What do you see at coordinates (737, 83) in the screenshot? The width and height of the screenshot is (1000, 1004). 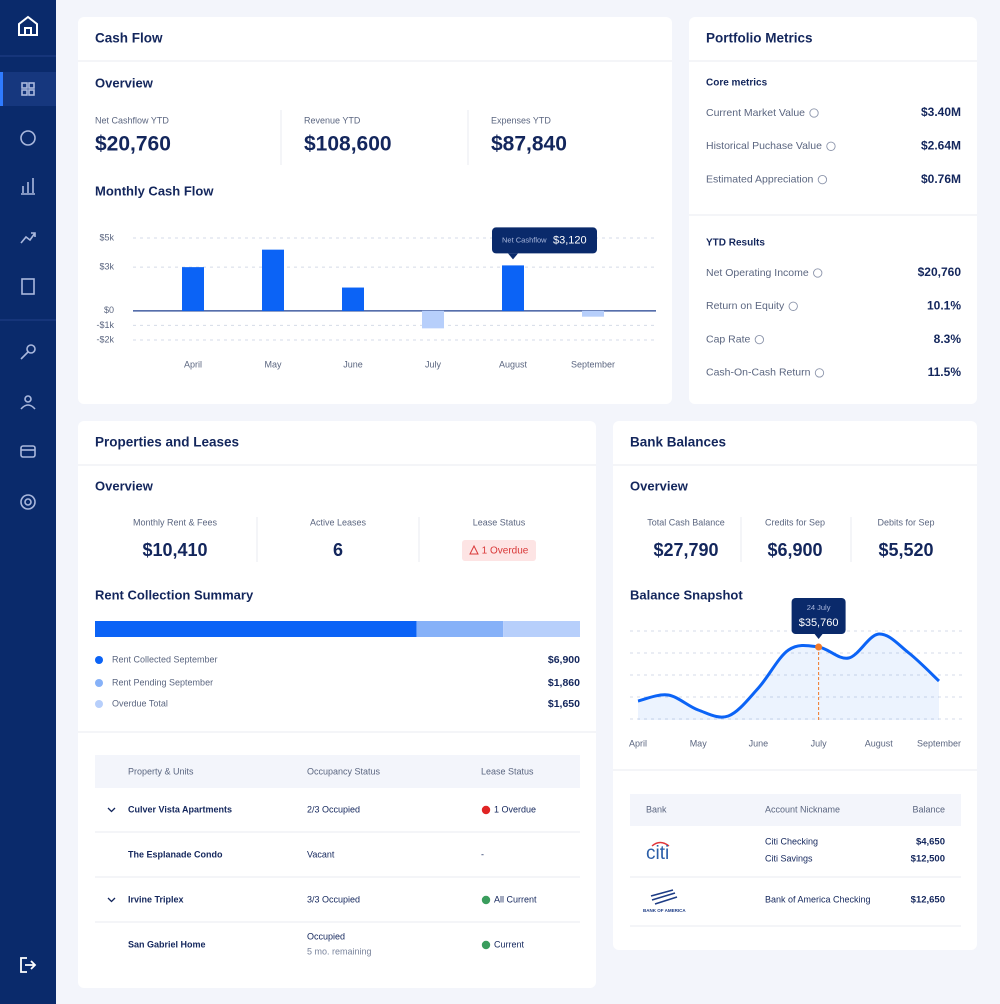 I see `section-title: Core metrics` at bounding box center [737, 83].